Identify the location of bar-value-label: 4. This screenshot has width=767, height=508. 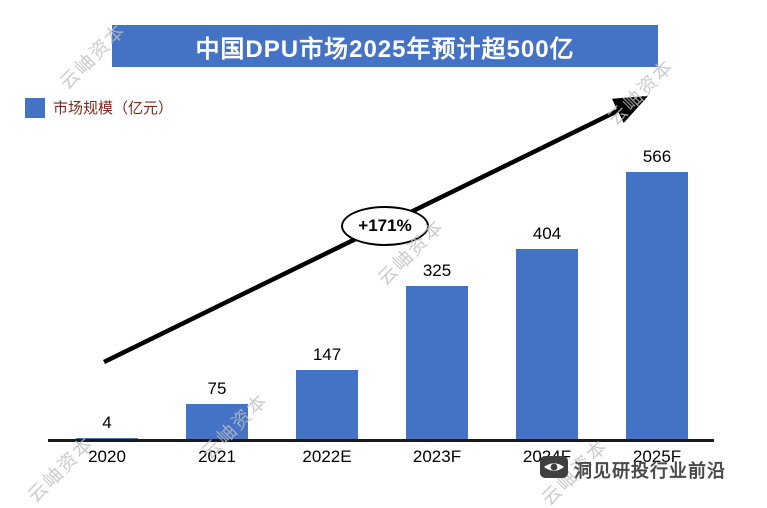
(107, 422).